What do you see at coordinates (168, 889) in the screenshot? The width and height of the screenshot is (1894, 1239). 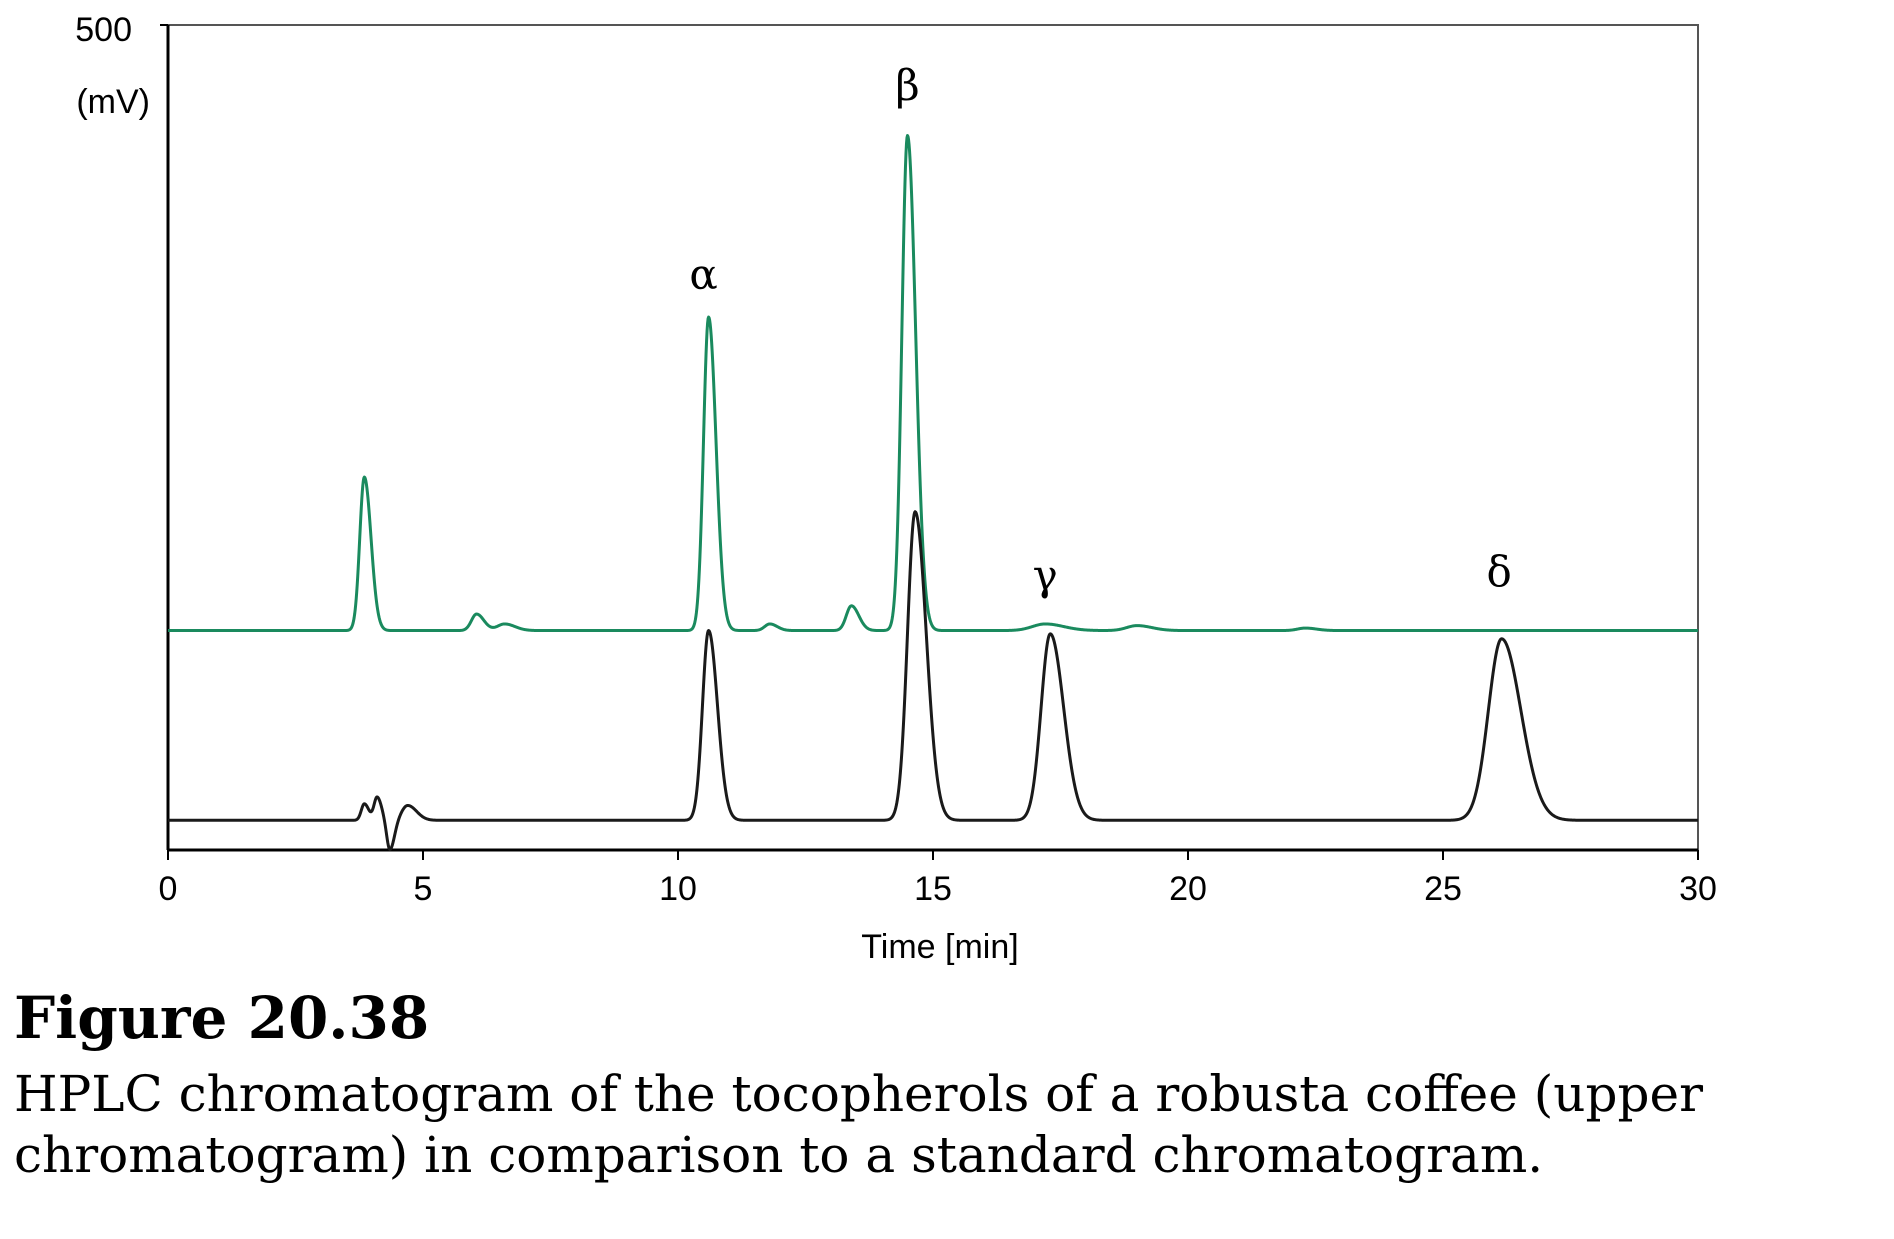 I see `x-tick-label: 0` at bounding box center [168, 889].